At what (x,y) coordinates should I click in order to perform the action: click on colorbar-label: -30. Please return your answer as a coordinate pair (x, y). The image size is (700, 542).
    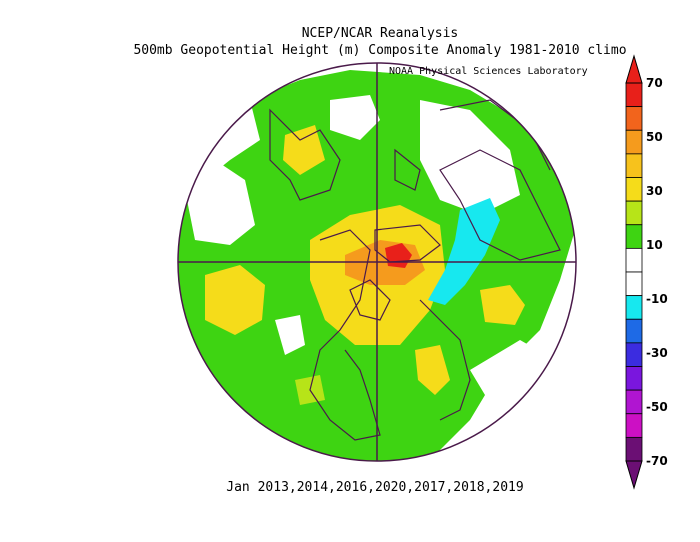
    Looking at the image, I should click on (657, 353).